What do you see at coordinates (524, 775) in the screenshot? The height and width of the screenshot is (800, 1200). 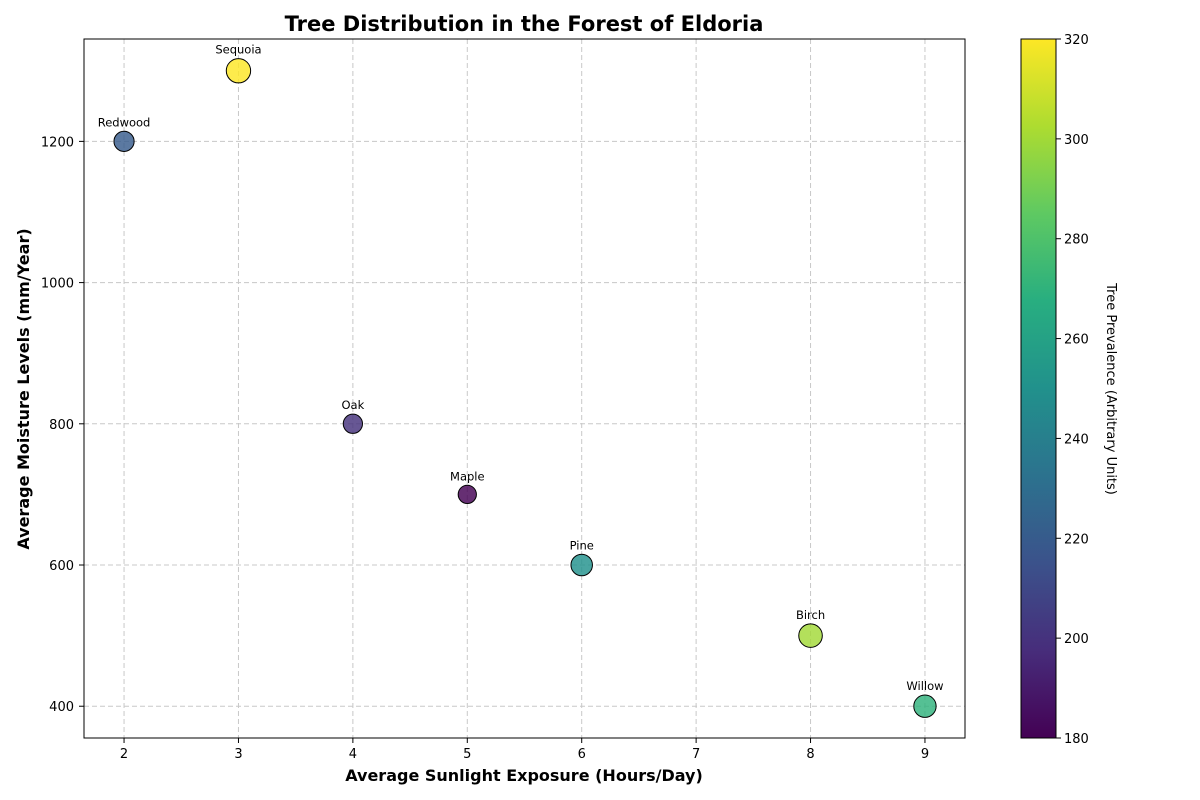 I see `x-axis-label: Average Sunlight Exposure (Hours/Day)` at bounding box center [524, 775].